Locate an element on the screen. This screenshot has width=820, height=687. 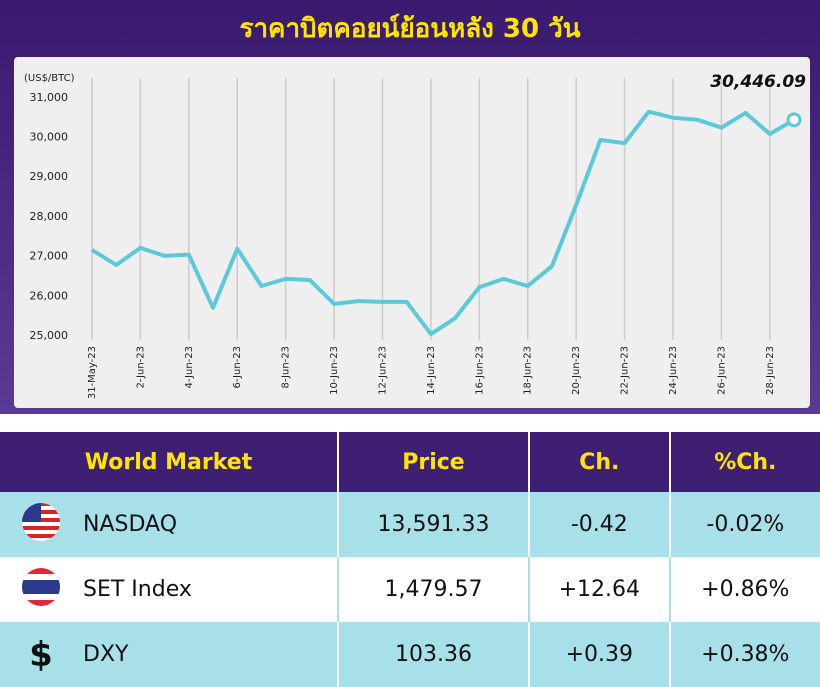
y-tick-label: 27,000 is located at coordinates (49, 256).